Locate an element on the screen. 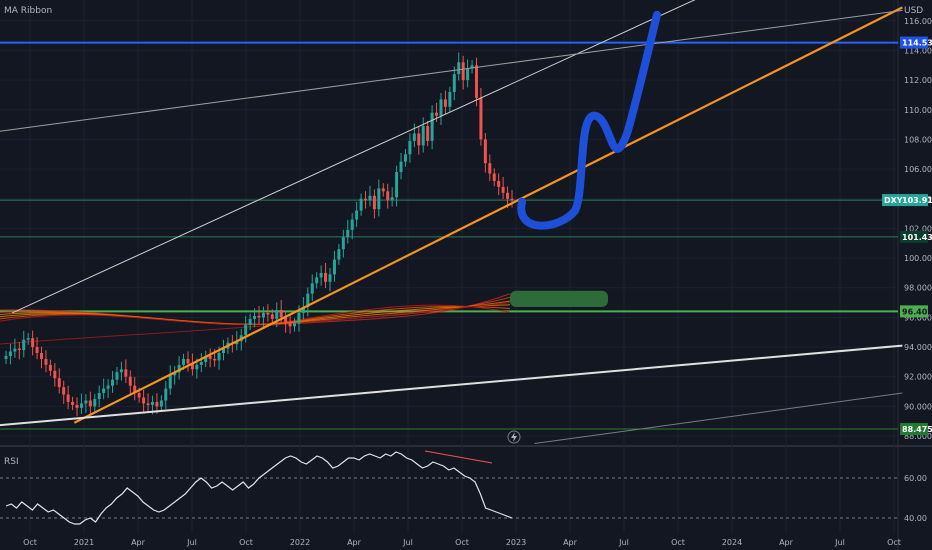 Image resolution: width=932 pixels, height=550 pixels. currency-label: USD is located at coordinates (913, 11).